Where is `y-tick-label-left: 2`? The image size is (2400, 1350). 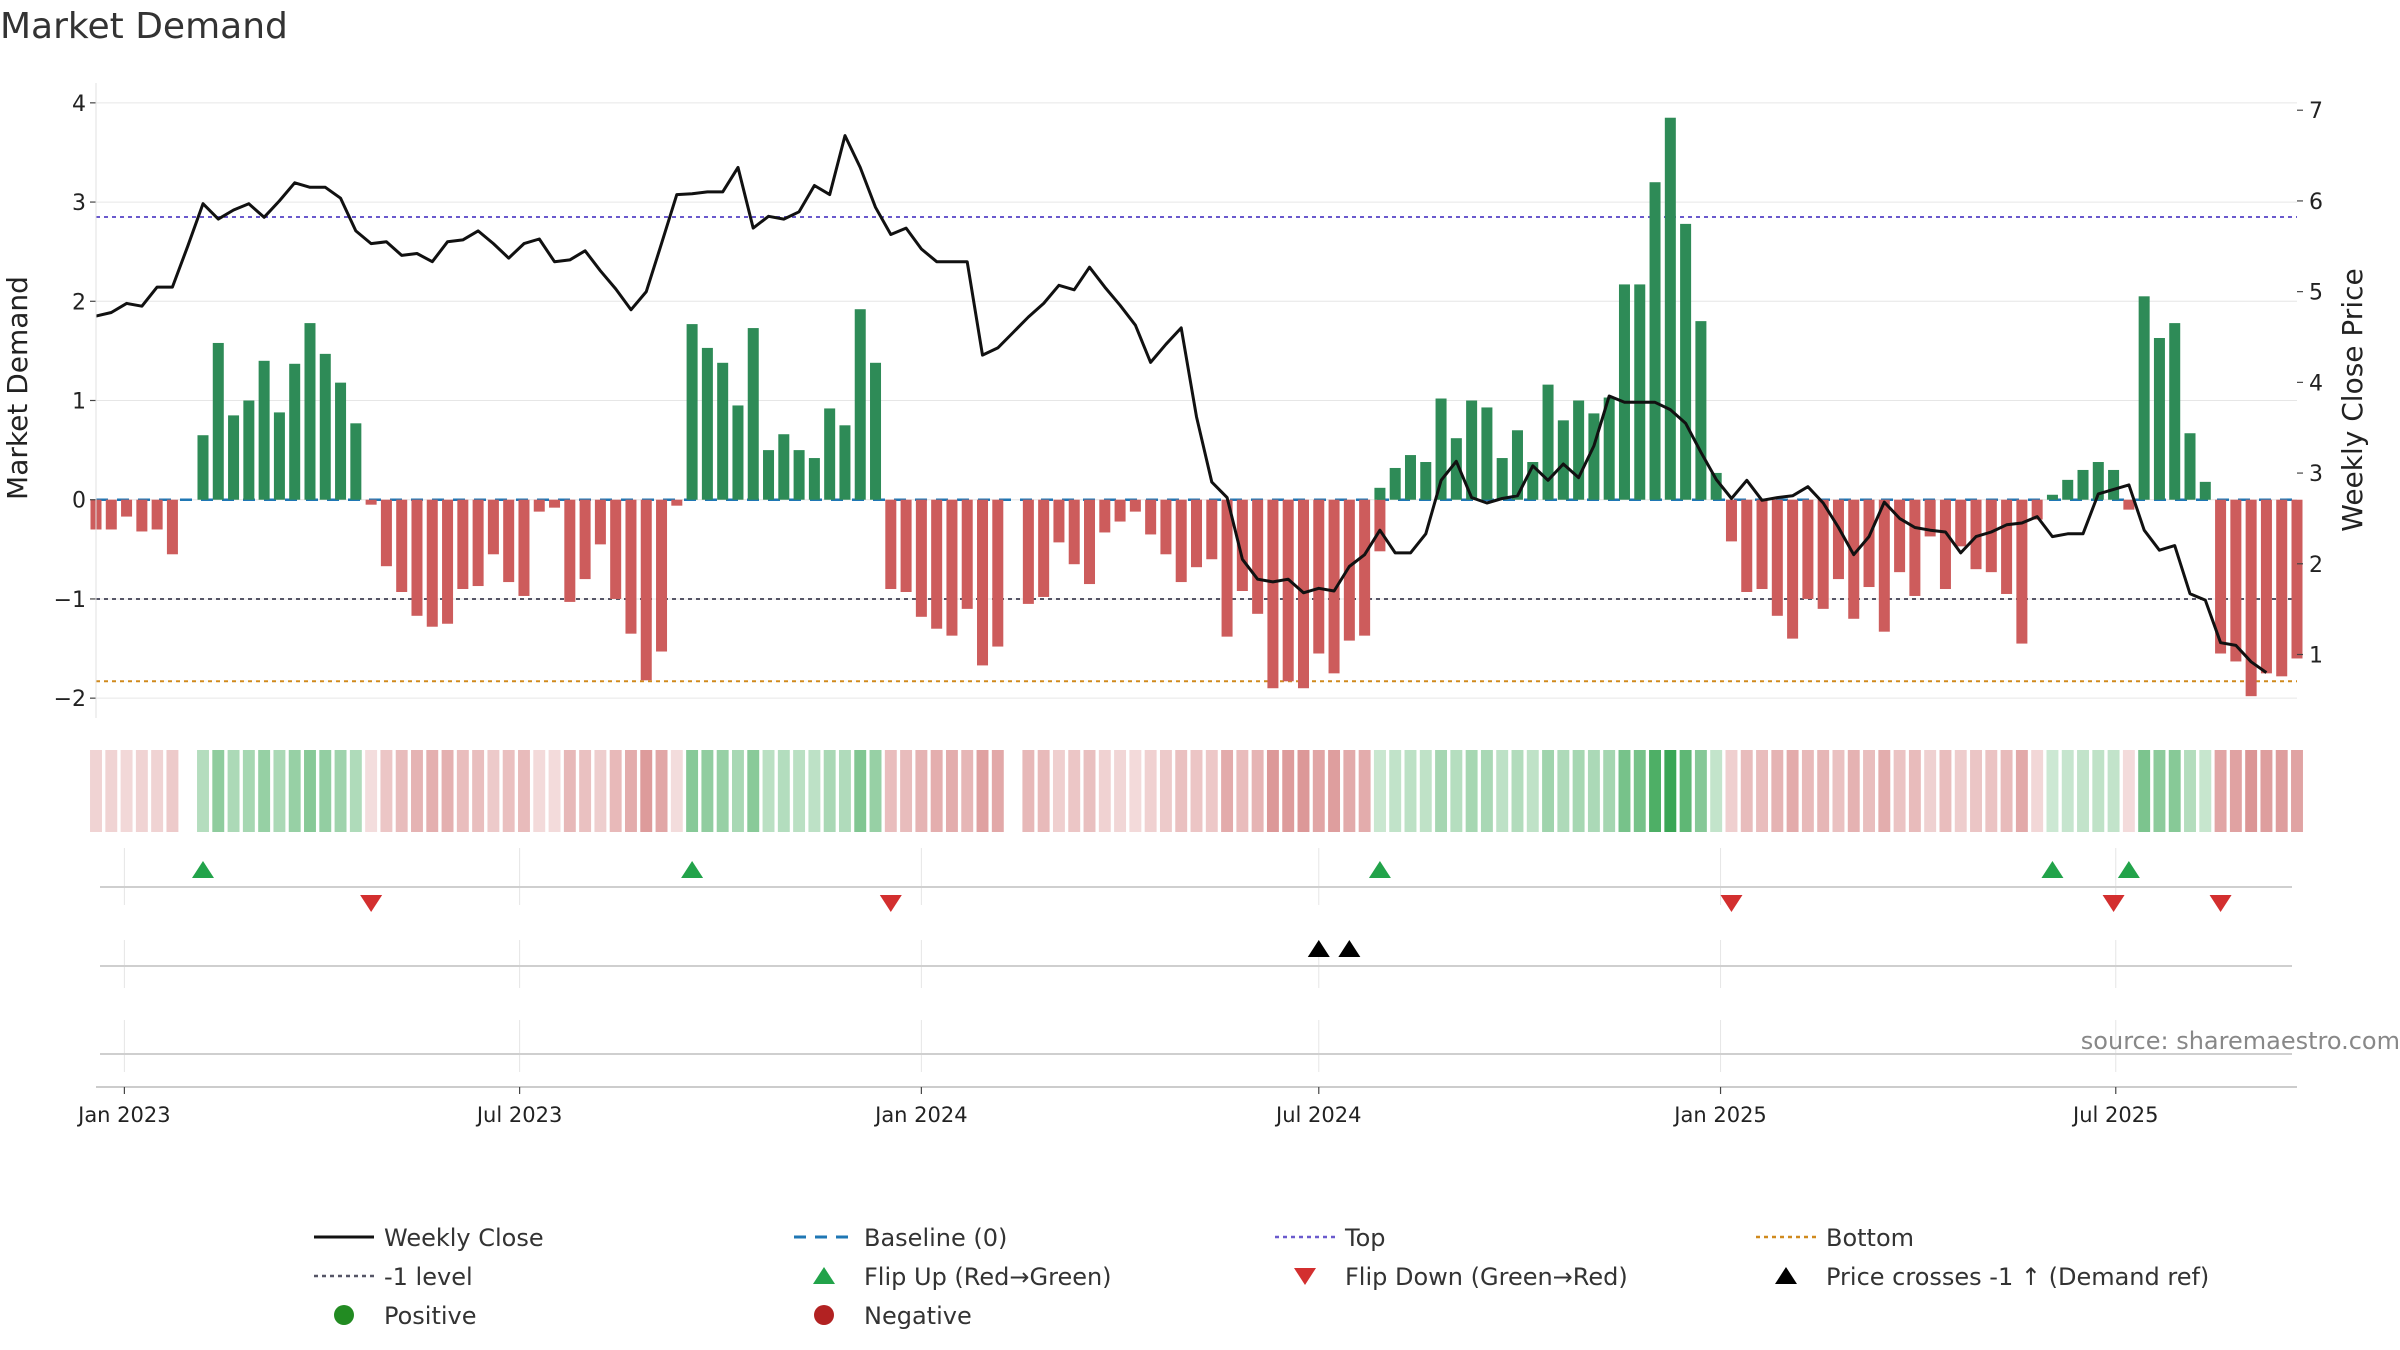
y-tick-label-left: 2 is located at coordinates (79, 302).